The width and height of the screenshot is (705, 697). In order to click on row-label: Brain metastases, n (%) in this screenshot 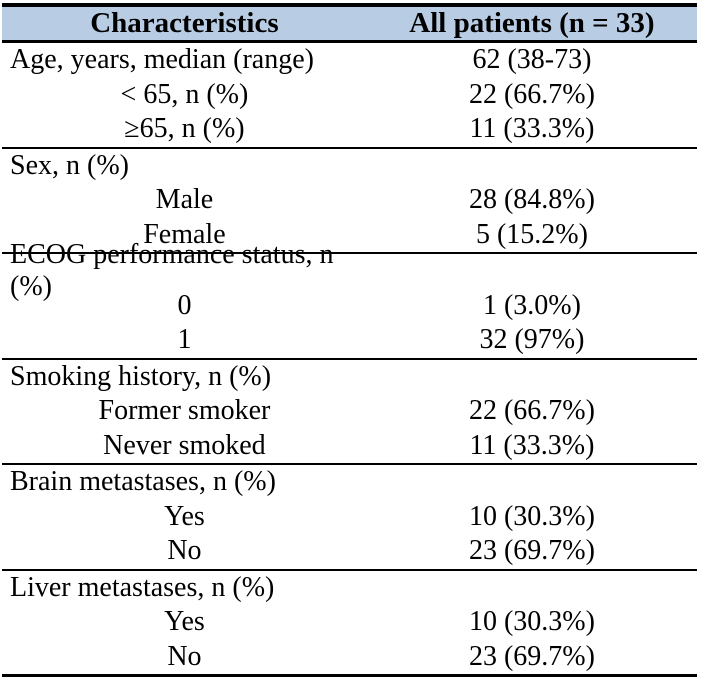, I will do `click(143, 482)`.